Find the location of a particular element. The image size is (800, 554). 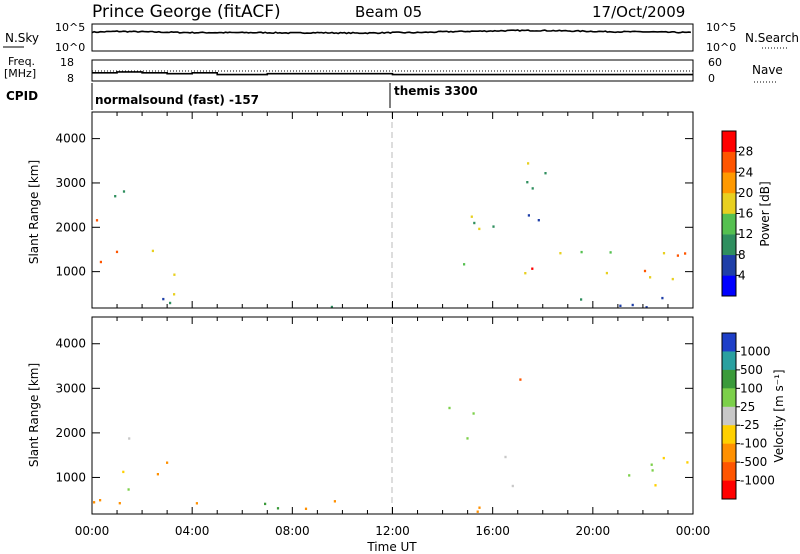

velocity-colorbar-blocks is located at coordinates (729, 416).